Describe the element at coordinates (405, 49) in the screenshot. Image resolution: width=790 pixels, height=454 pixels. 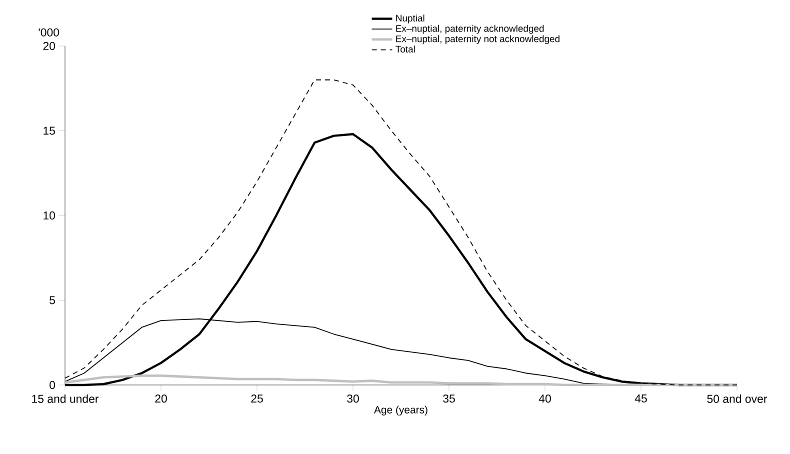
I see `legend-label: Total` at that location.